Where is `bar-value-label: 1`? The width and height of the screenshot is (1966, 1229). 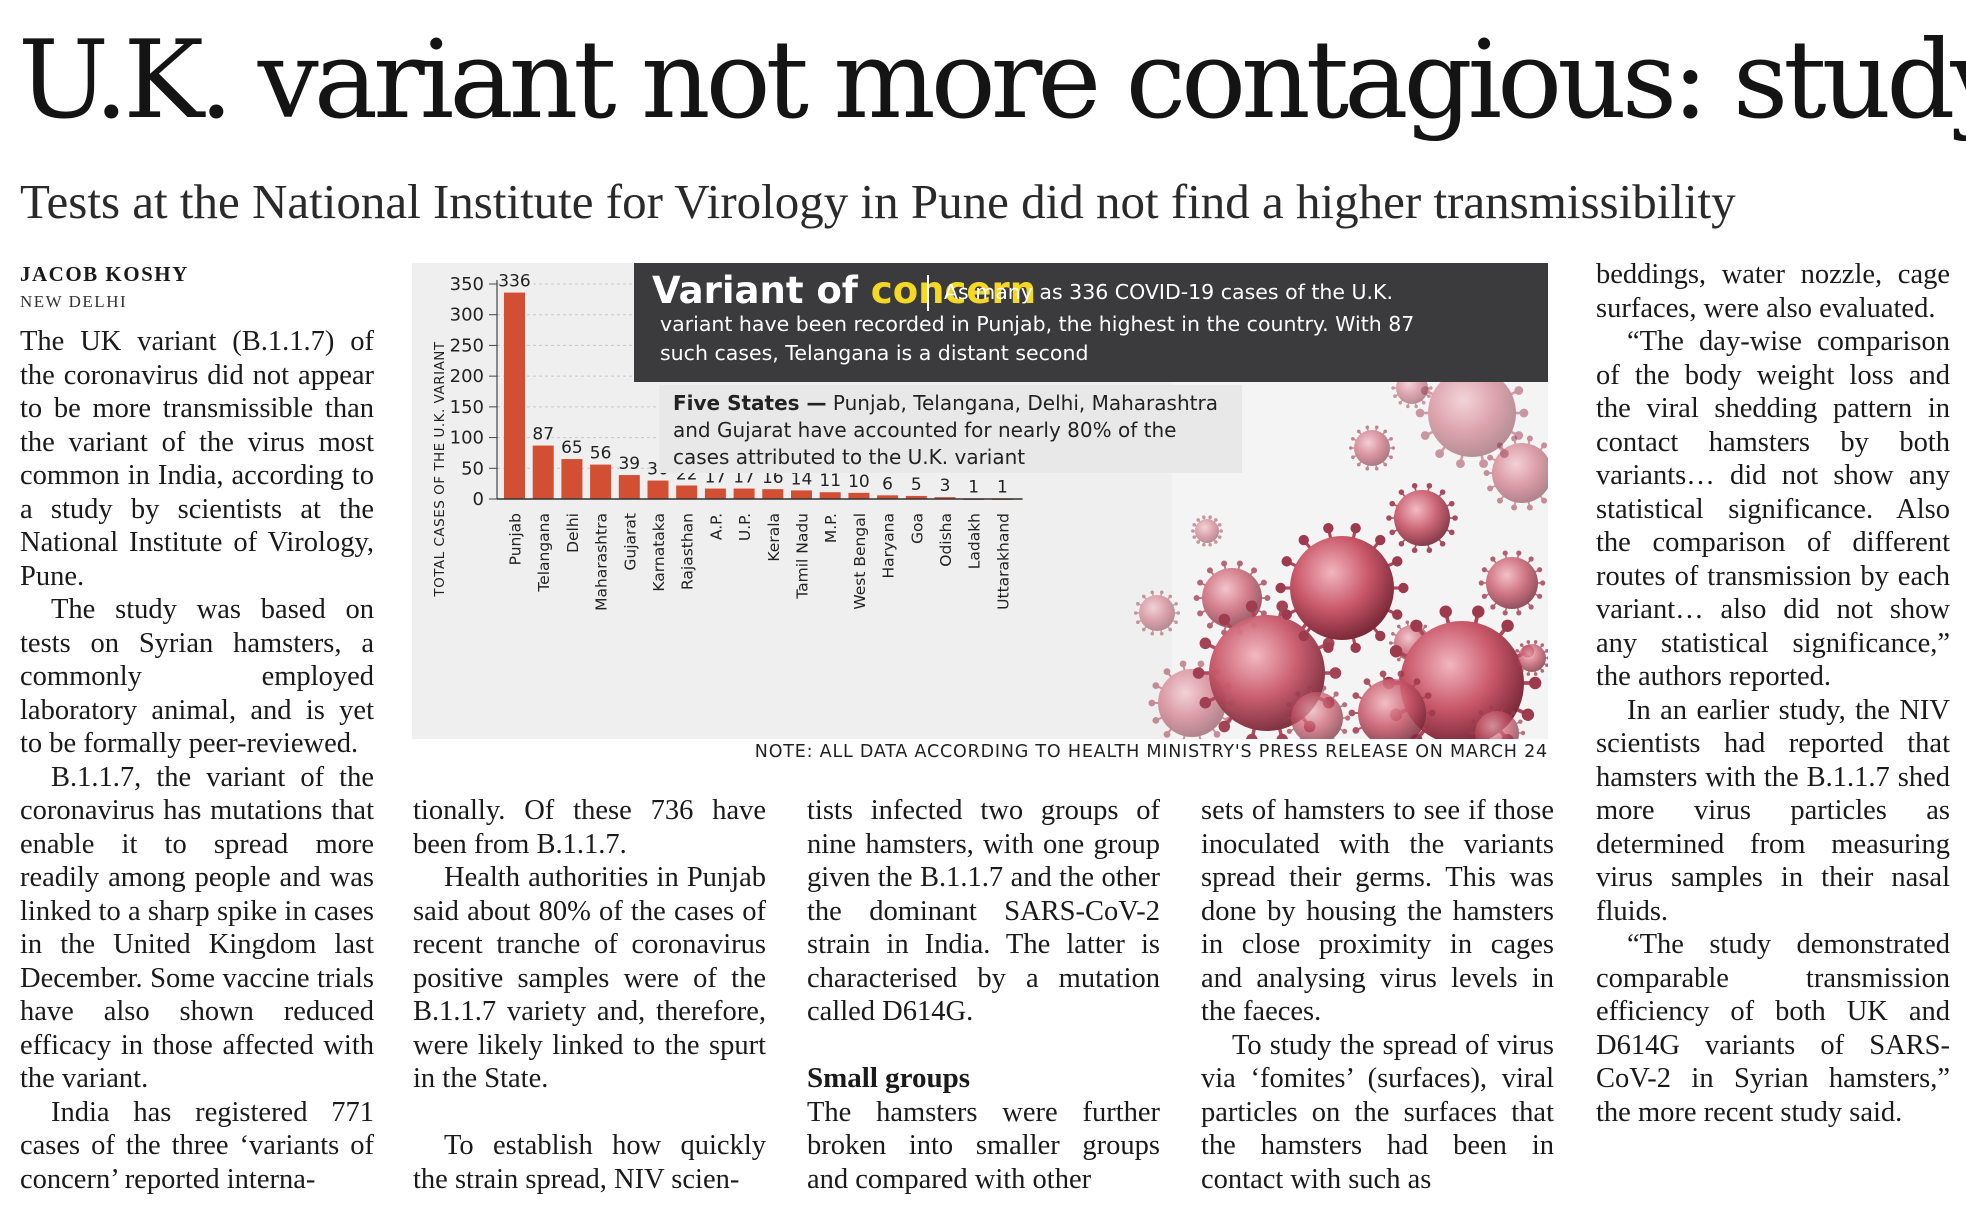 bar-value-label: 1 is located at coordinates (1002, 487).